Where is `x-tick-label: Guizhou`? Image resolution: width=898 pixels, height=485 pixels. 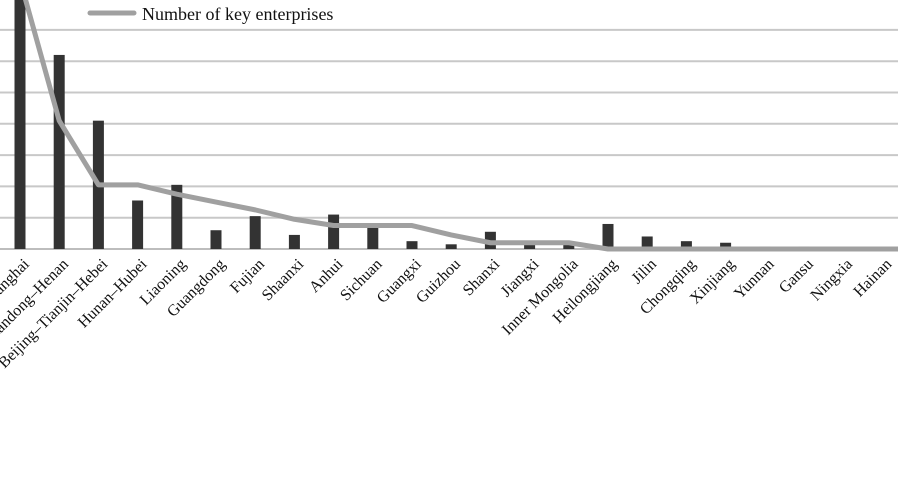
x-tick-label: Guizhou is located at coordinates (438, 281).